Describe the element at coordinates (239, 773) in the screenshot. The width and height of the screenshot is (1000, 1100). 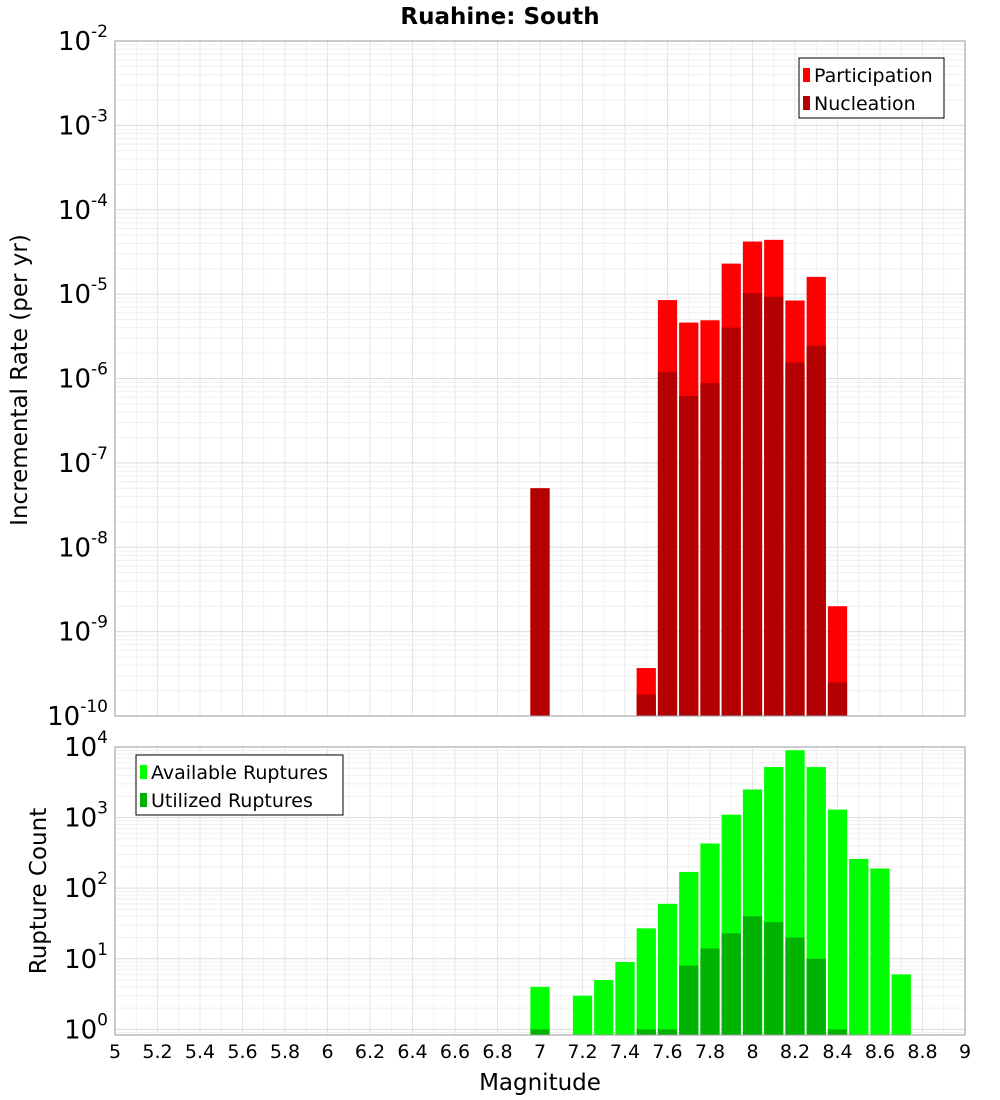
I see `legend-label: Available Ruptures` at that location.